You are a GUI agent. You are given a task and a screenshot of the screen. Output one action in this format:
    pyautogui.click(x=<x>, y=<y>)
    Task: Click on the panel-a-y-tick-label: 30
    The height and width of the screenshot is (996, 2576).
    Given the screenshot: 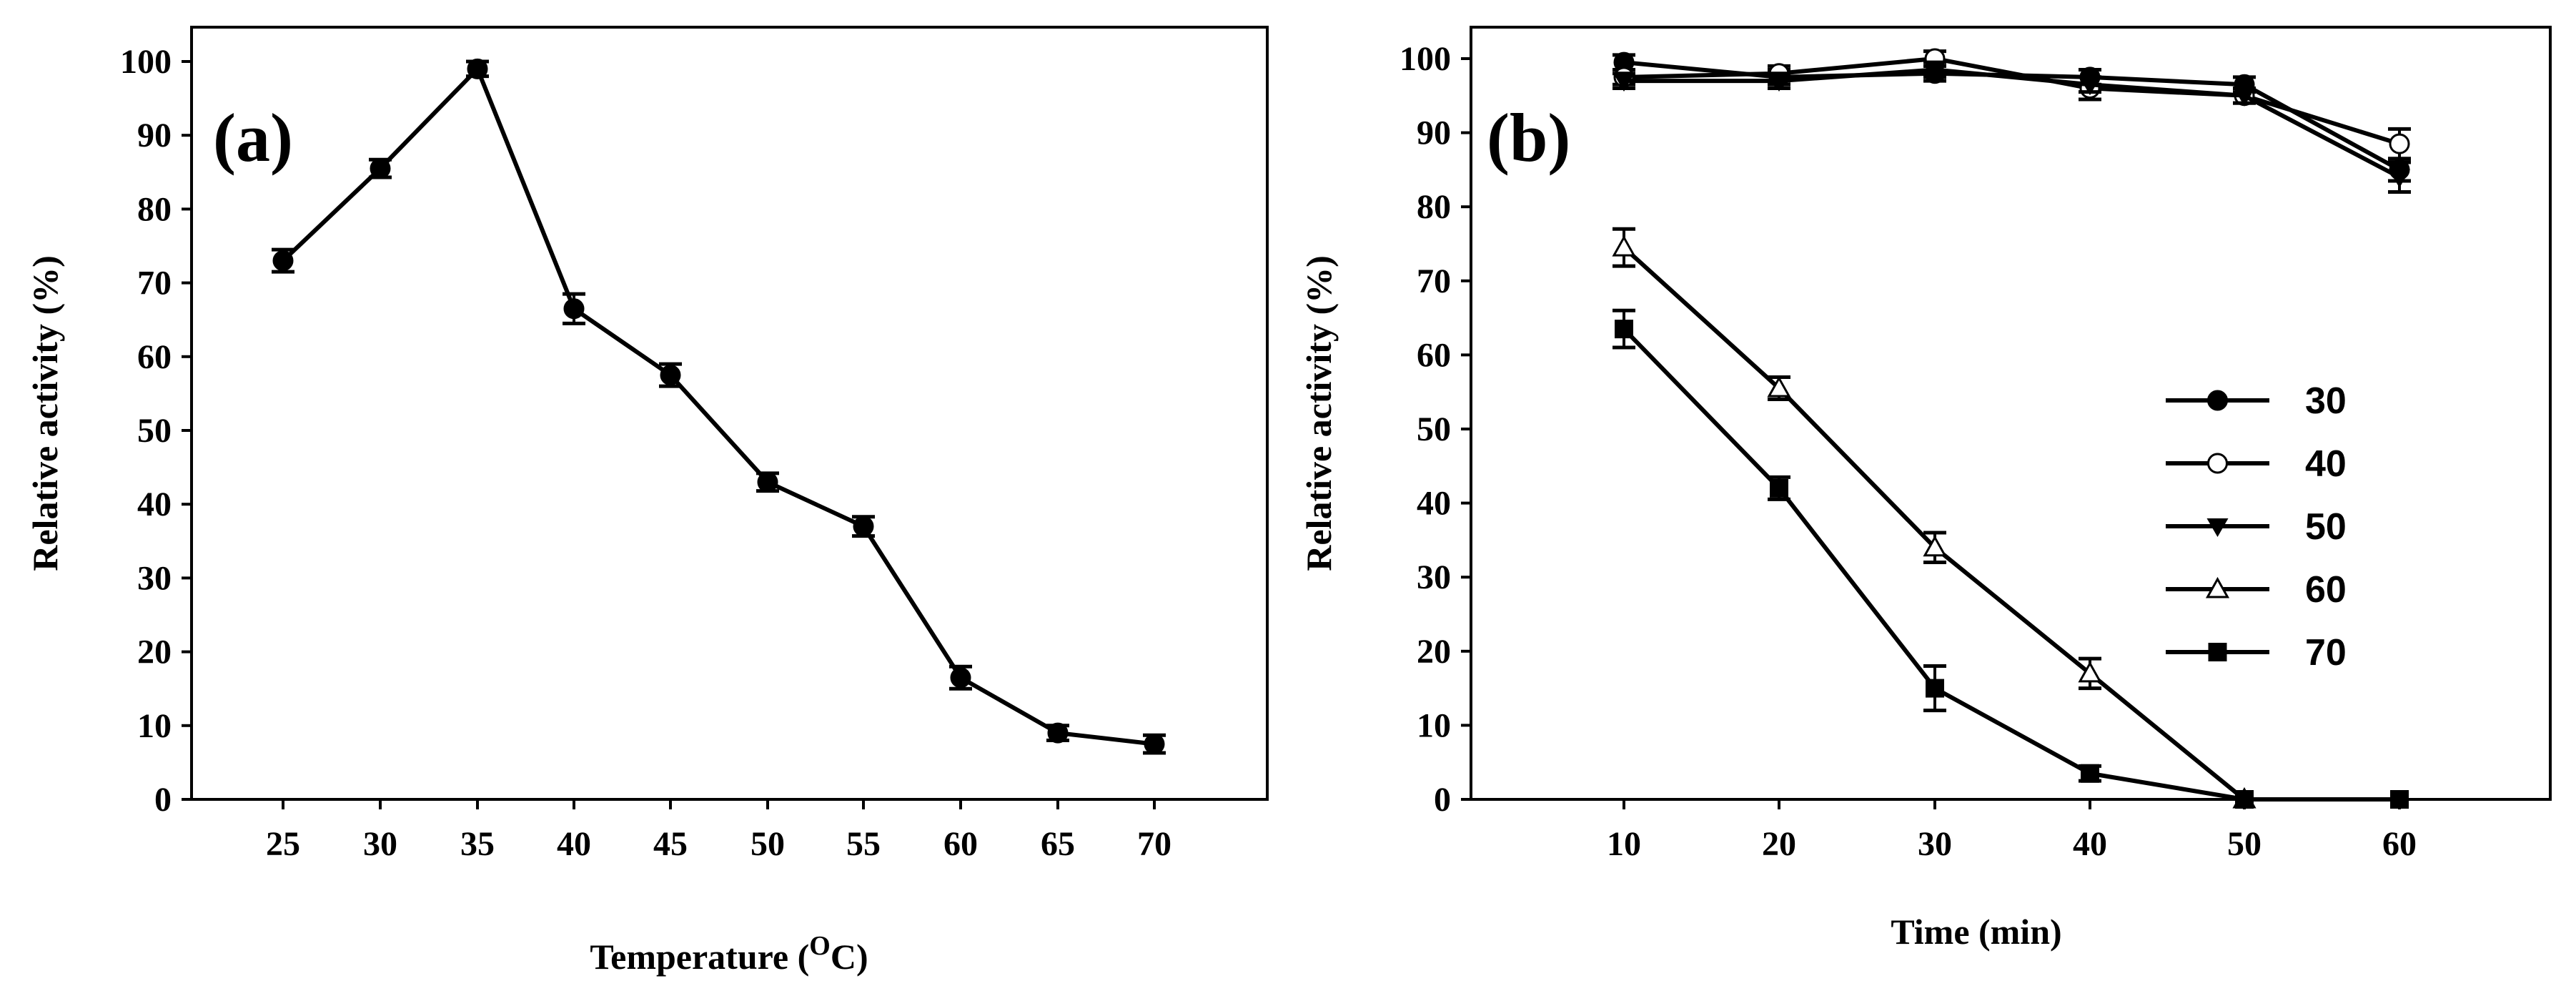 What is the action you would take?
    pyautogui.click(x=155, y=578)
    